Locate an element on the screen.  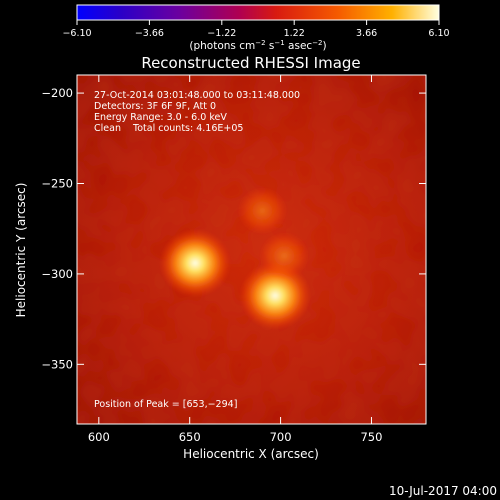
colorbar-tick-label: −3.66 is located at coordinates (149, 33).